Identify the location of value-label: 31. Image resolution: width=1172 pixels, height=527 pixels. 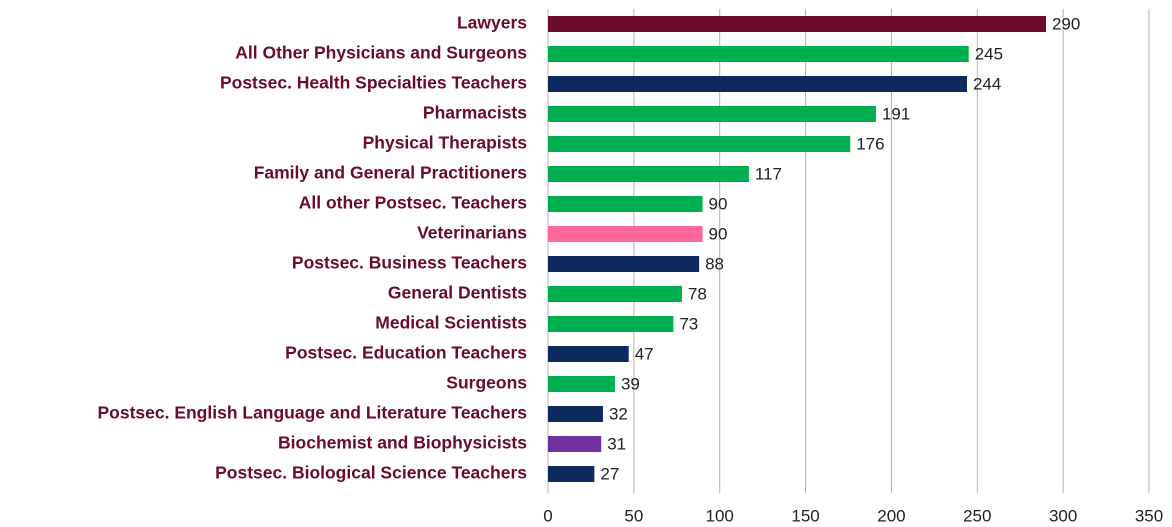
(616, 443).